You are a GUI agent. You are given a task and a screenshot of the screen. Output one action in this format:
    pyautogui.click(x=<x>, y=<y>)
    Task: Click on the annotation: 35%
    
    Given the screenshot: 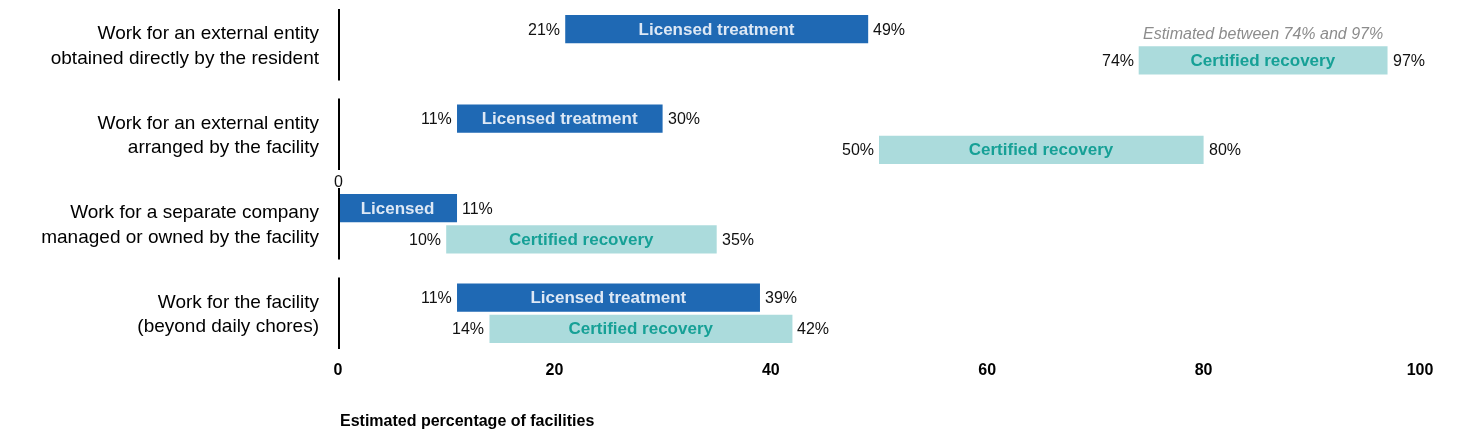 What is the action you would take?
    pyautogui.click(x=738, y=239)
    